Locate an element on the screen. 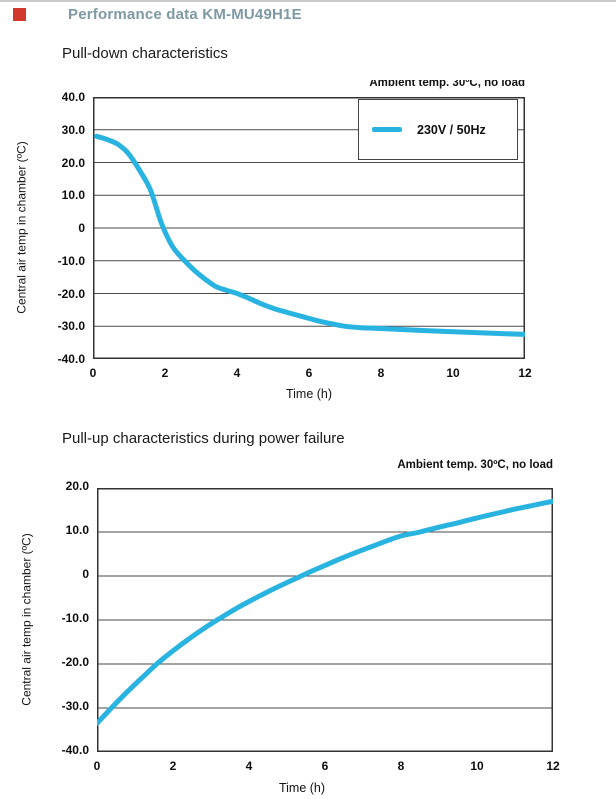 This screenshot has height=799, width=616. page-title: Performance data KM-MU49H1E is located at coordinates (185, 14).